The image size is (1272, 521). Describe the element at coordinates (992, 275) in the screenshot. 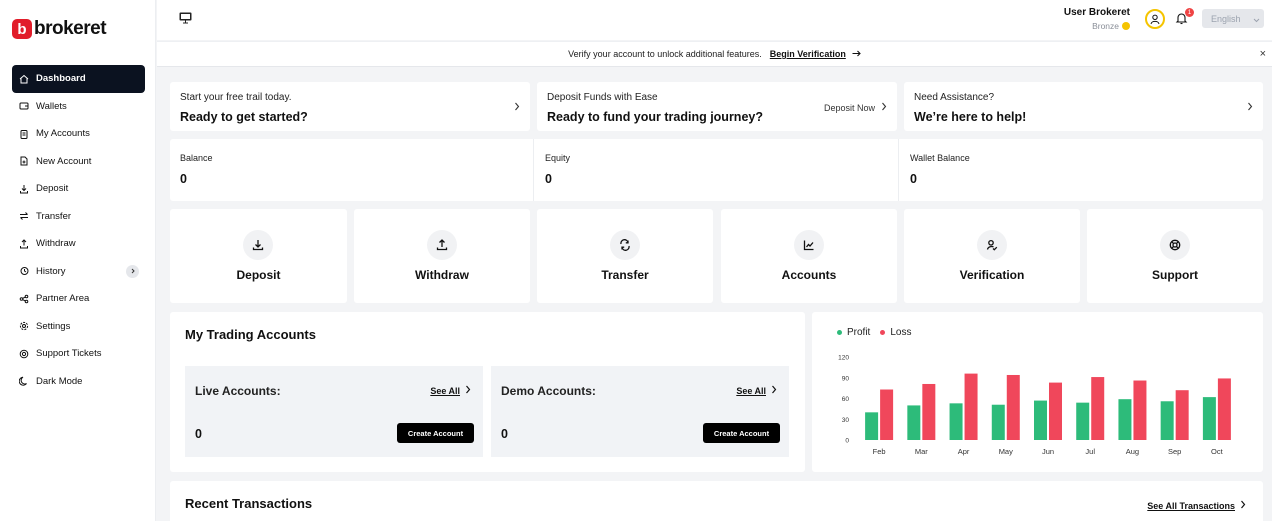

I see `action-label: Verification` at that location.